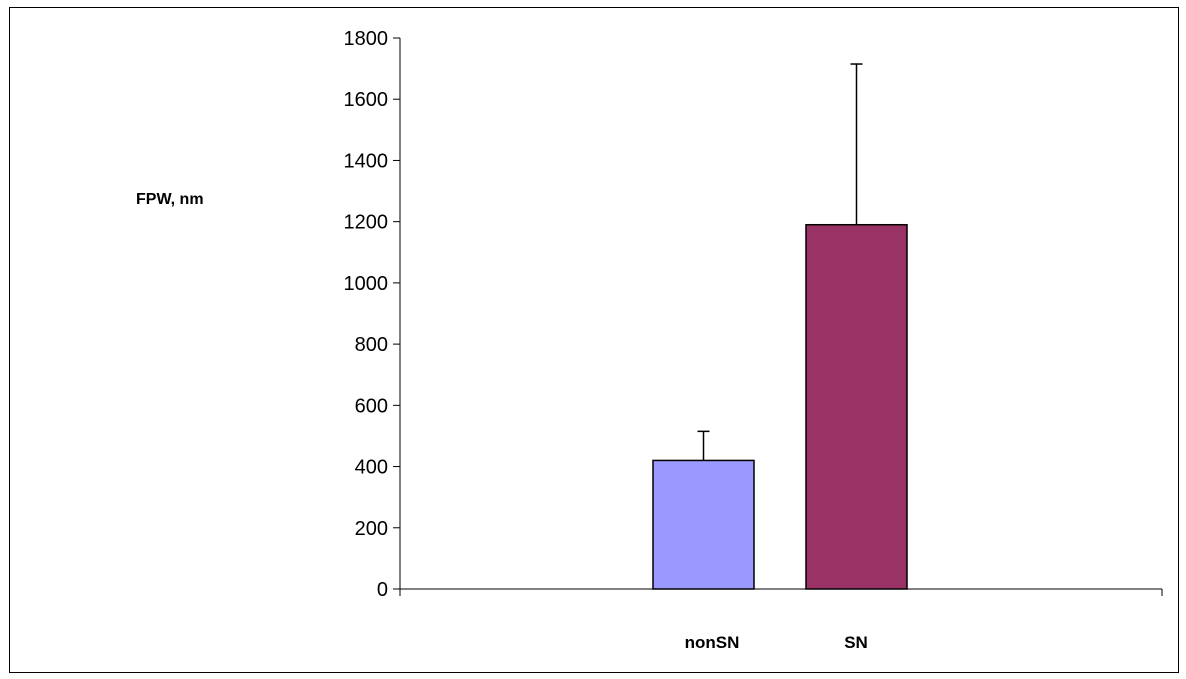 This screenshot has height=679, width=1186. Describe the element at coordinates (366, 100) in the screenshot. I see `y-tick-label: 1600` at that location.